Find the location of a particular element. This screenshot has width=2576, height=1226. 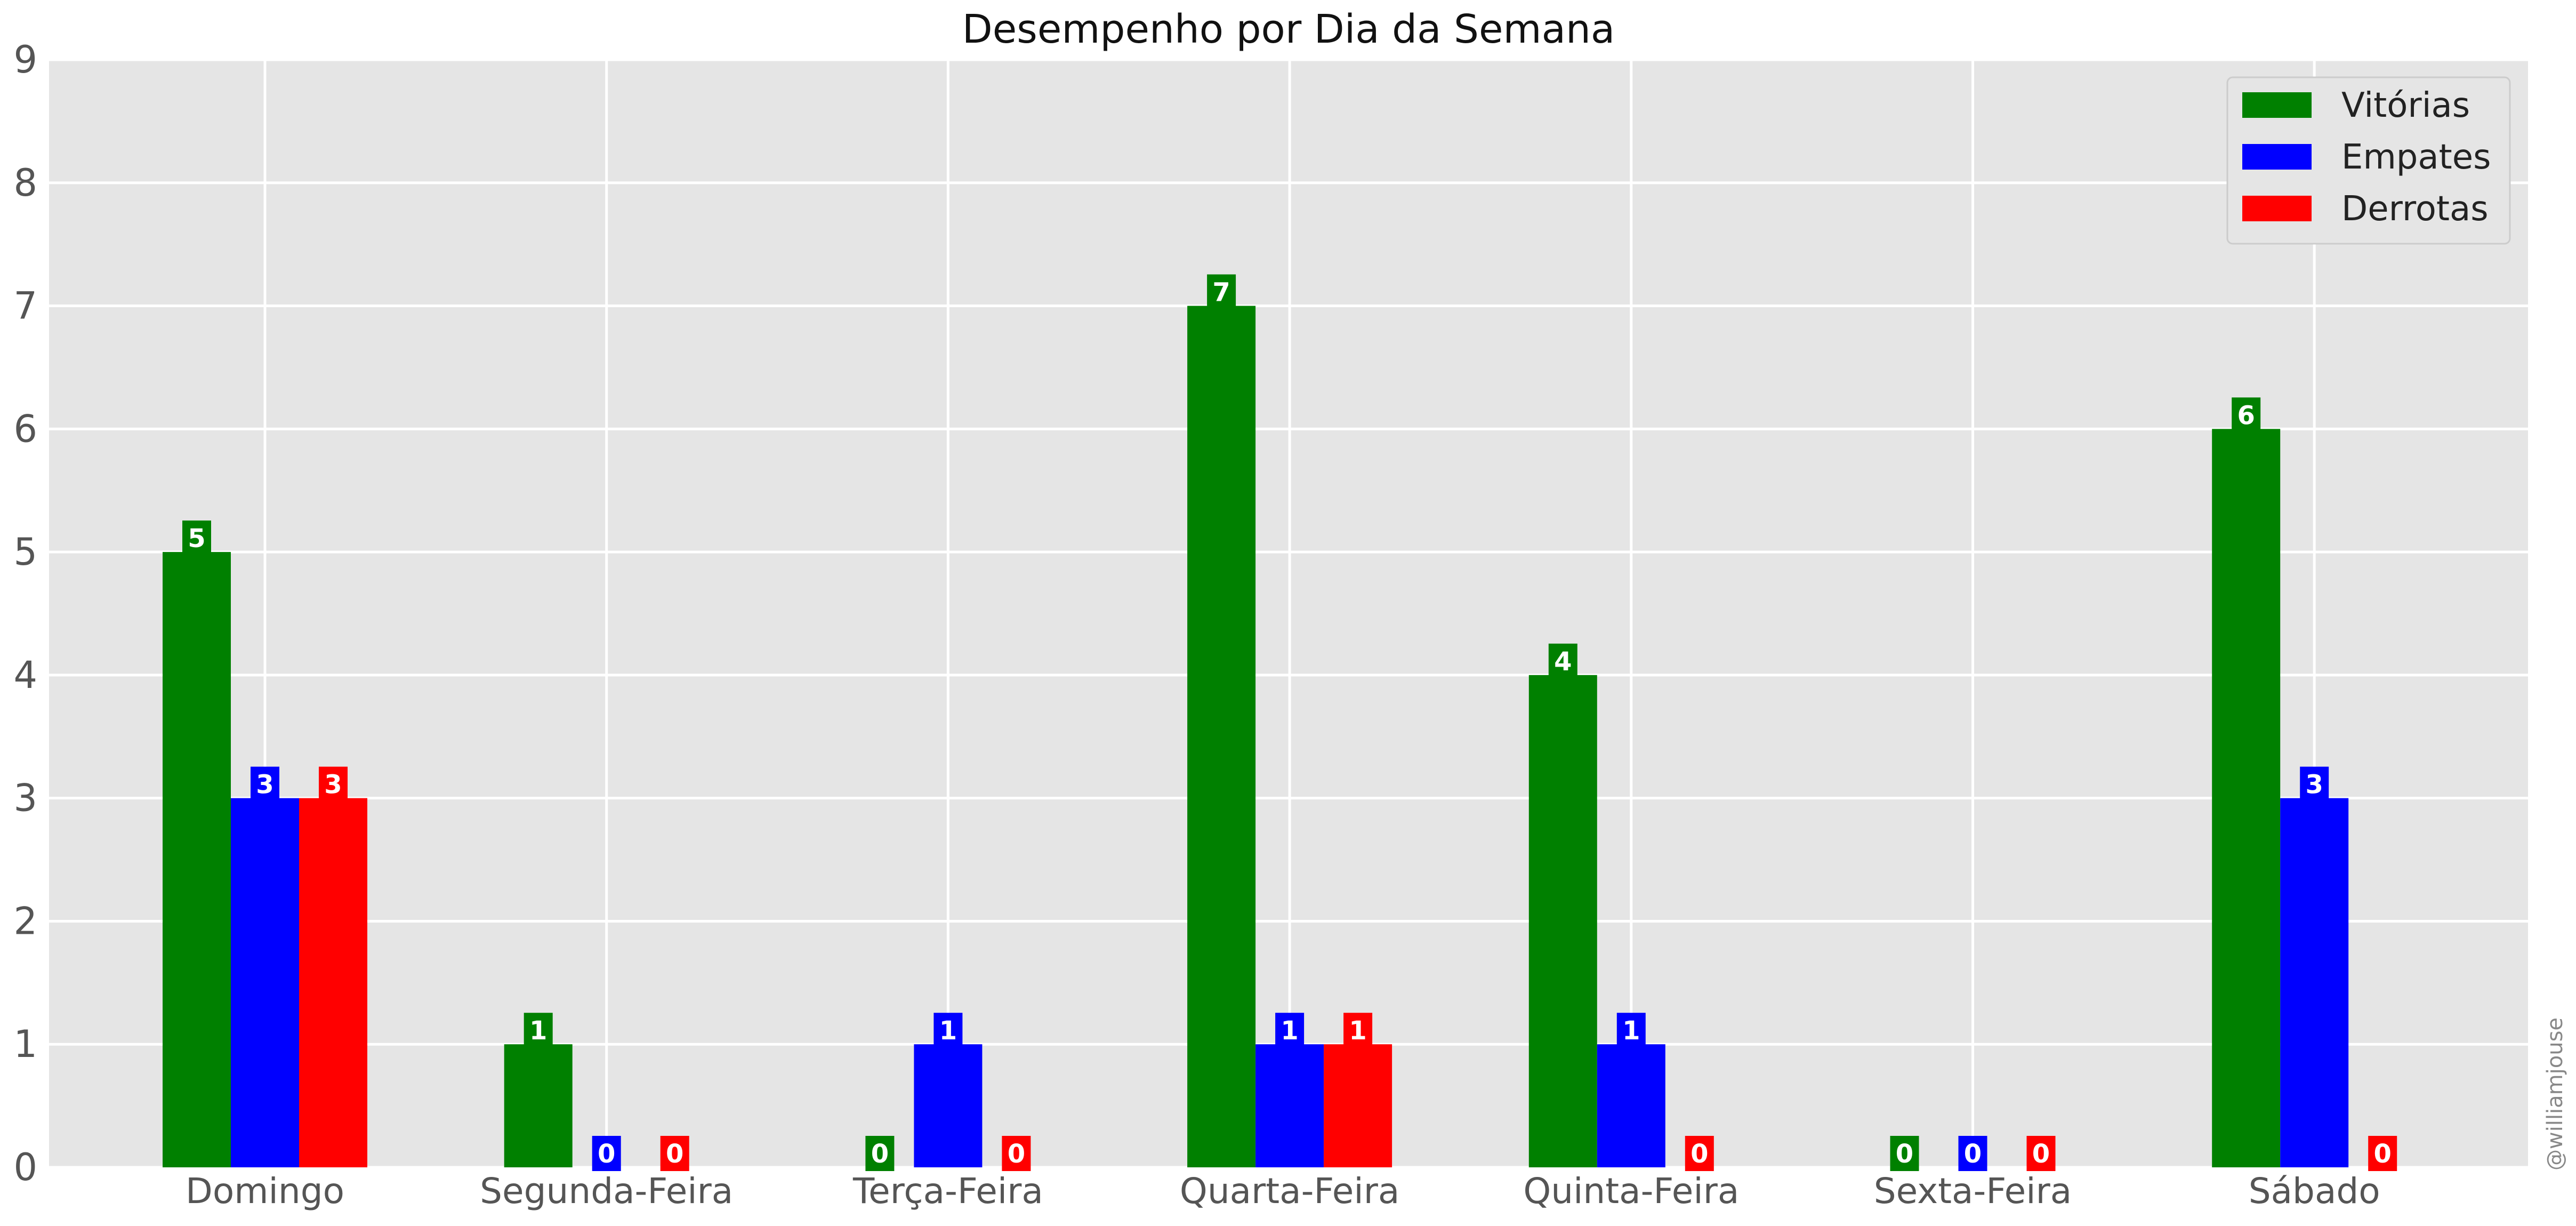

y-tick-label: 2 is located at coordinates (25, 921).